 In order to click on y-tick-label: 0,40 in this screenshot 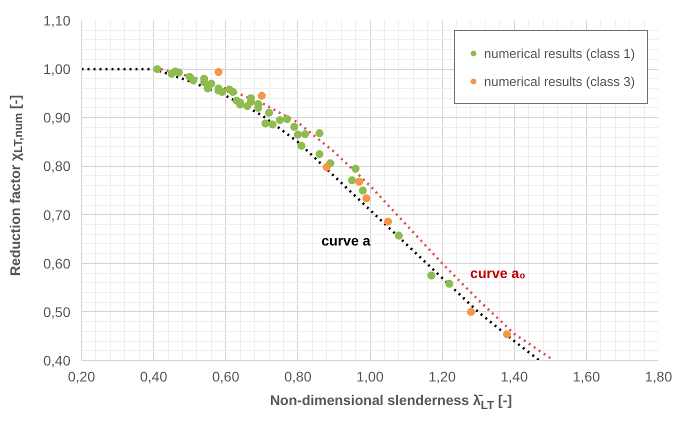, I will do `click(57, 360)`.